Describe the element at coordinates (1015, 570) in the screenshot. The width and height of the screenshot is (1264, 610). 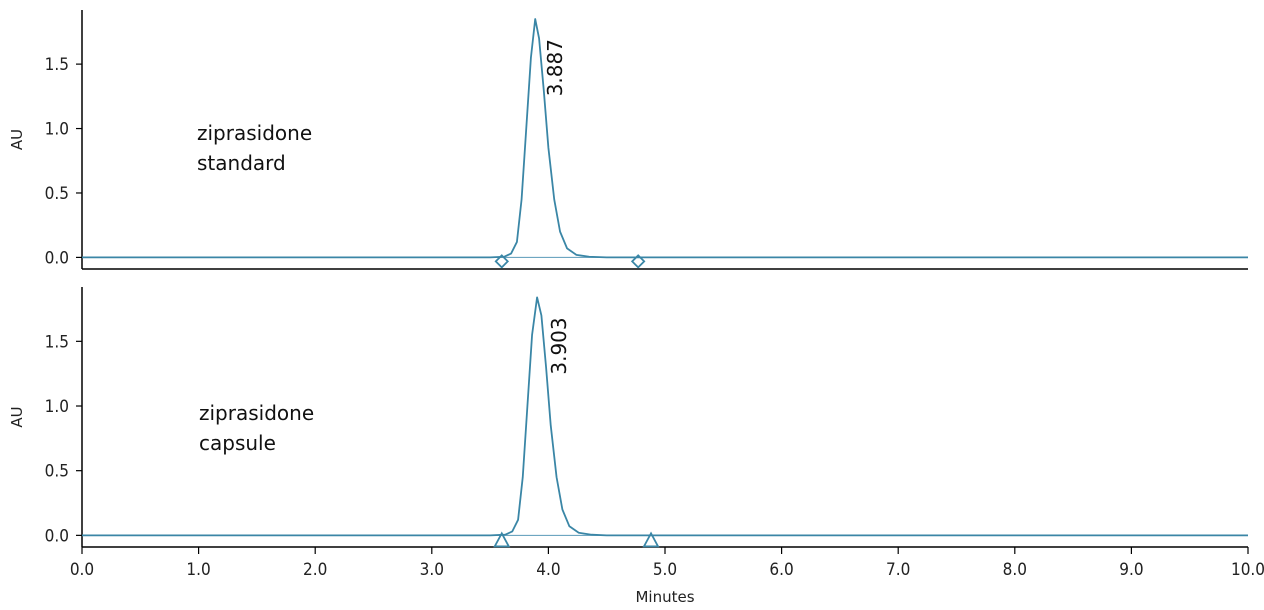
I see `x-tick-label: 8.0` at that location.